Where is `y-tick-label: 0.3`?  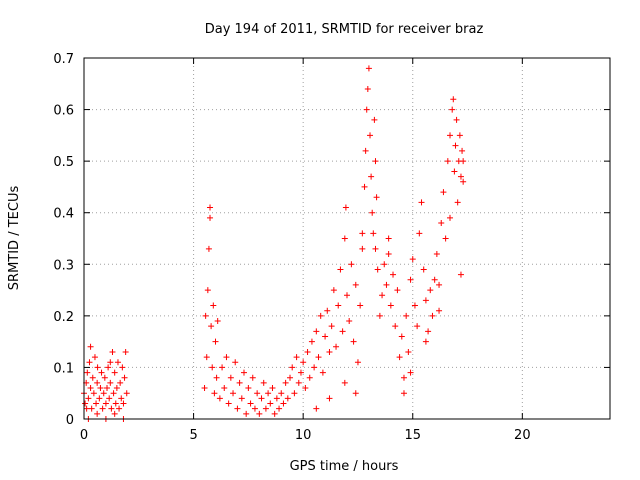
y-tick-label: 0.3 is located at coordinates (63, 265).